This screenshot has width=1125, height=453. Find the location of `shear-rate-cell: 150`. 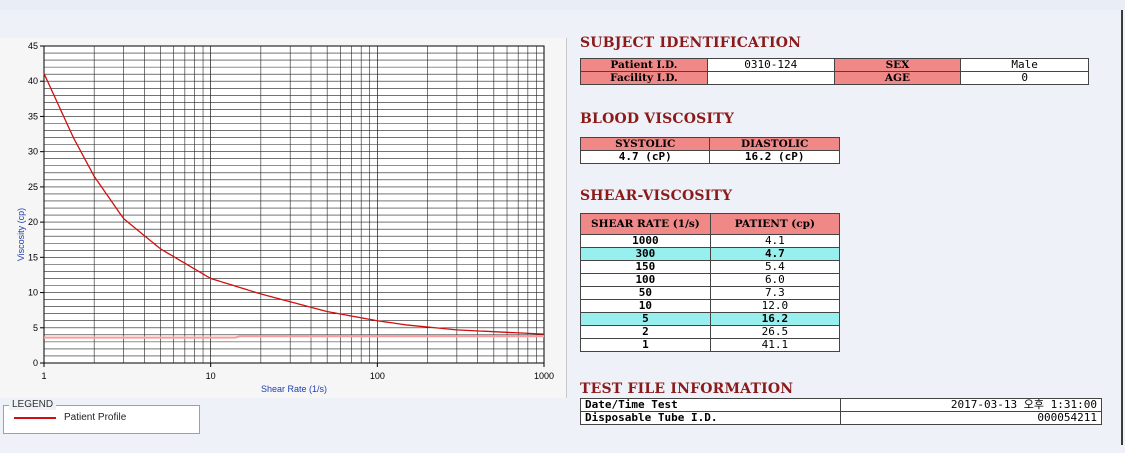

shear-rate-cell: 150 is located at coordinates (645, 267).